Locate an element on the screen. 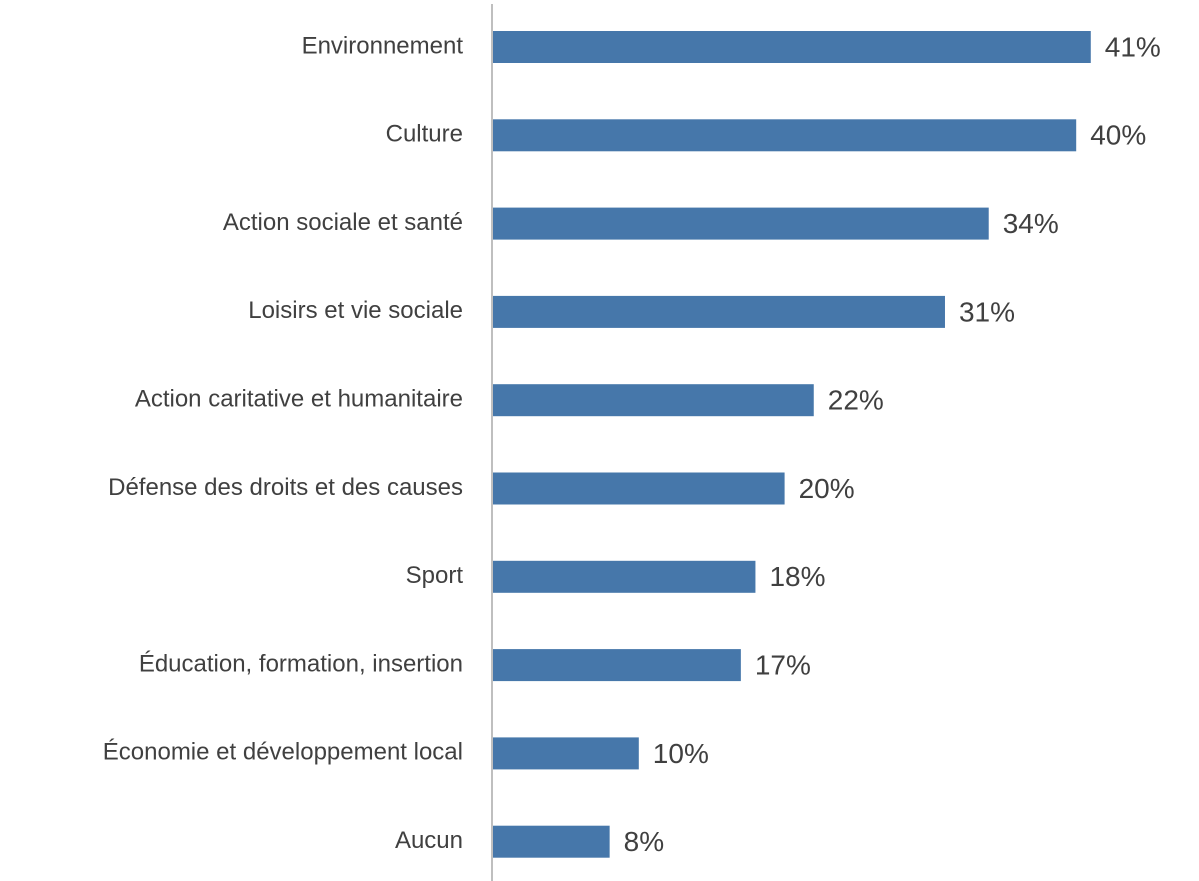  category-label: Économie et développement local is located at coordinates (283, 752).